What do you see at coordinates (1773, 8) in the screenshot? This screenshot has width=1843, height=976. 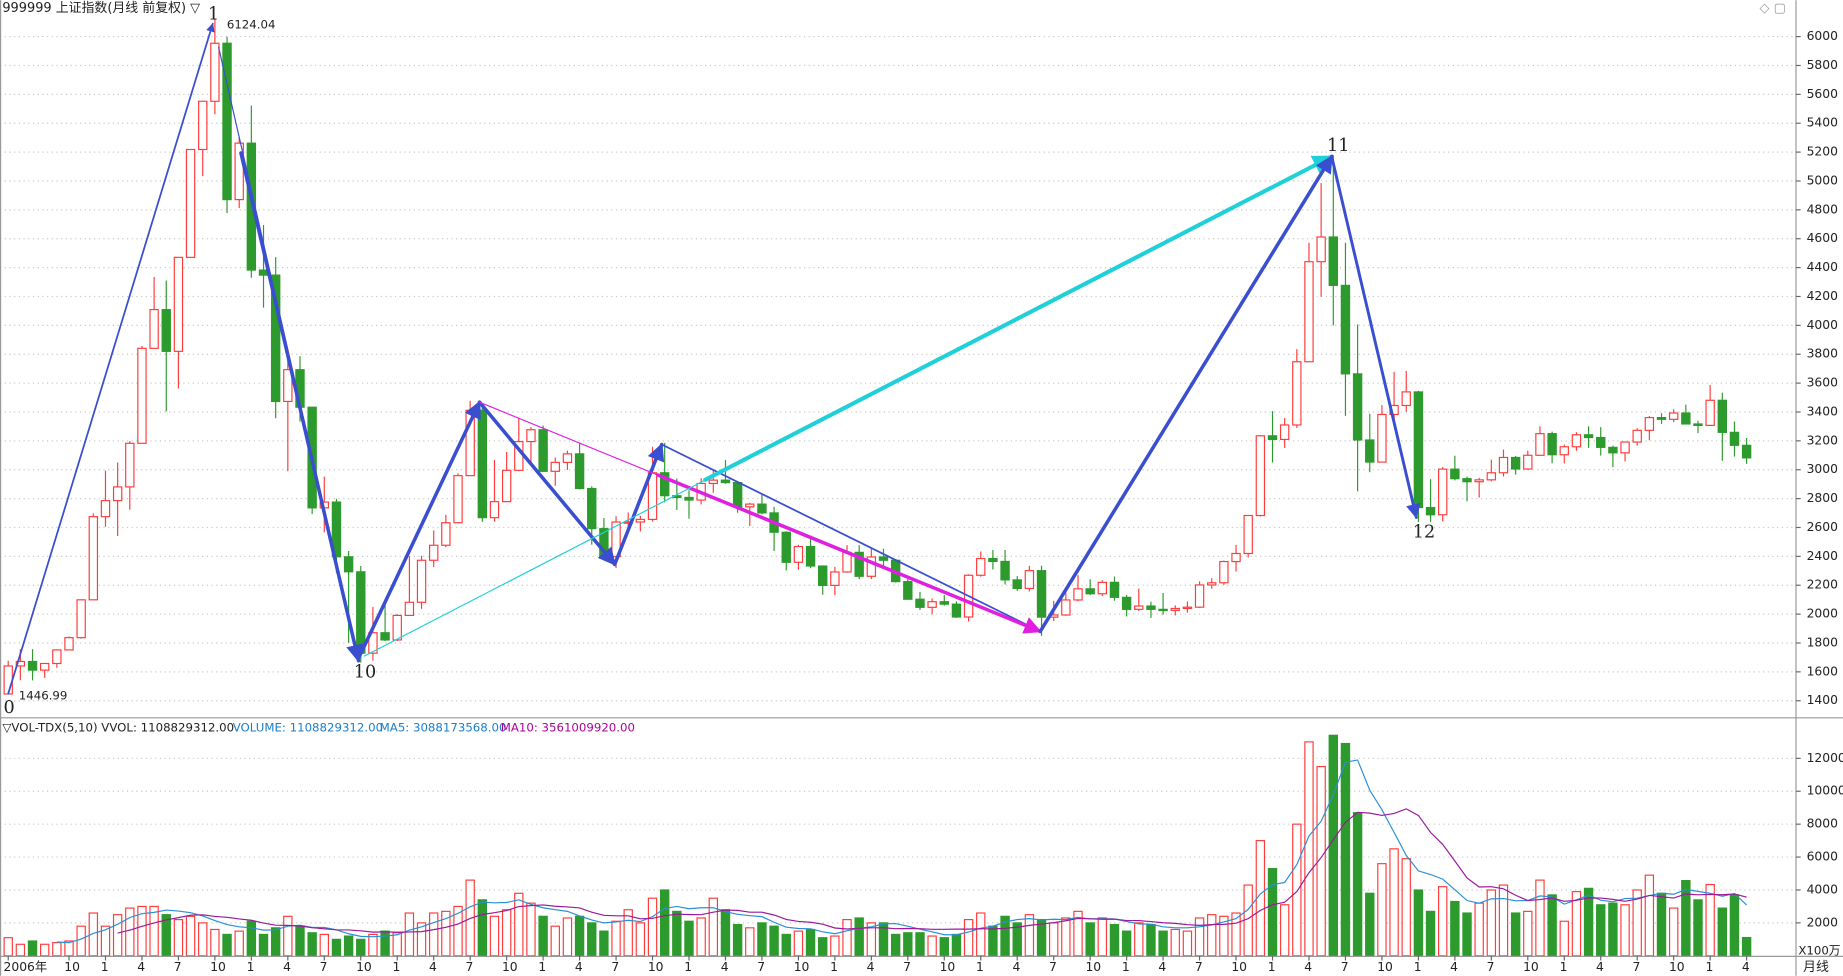 I see `window-icons: ◇ ▢` at bounding box center [1773, 8].